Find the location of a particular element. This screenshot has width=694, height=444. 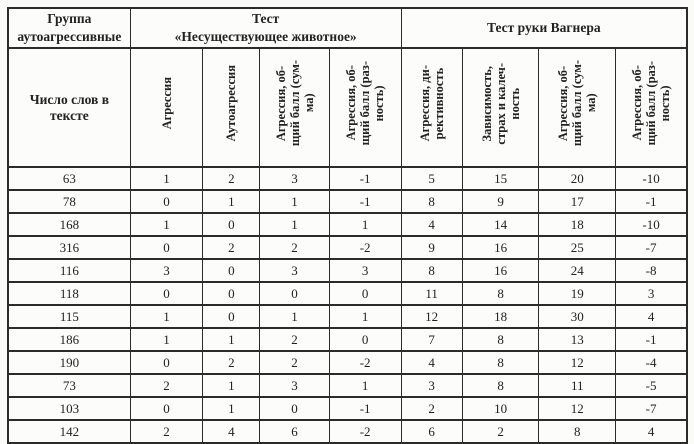

table-cell: 15 is located at coordinates (500, 178).